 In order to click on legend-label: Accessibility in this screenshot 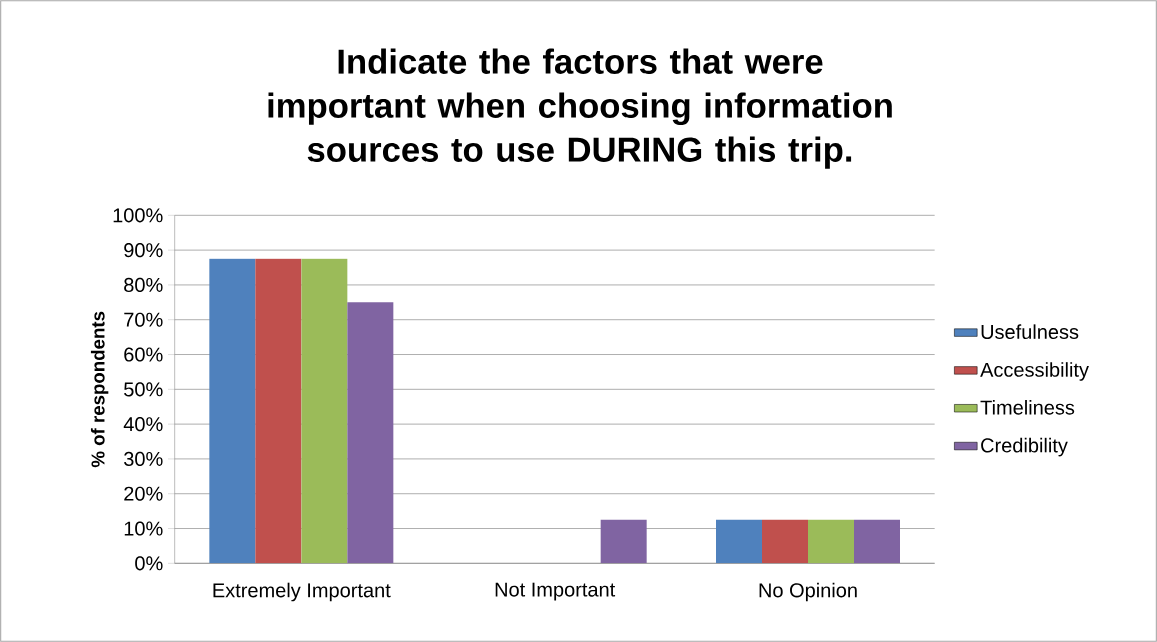, I will do `click(1034, 371)`.